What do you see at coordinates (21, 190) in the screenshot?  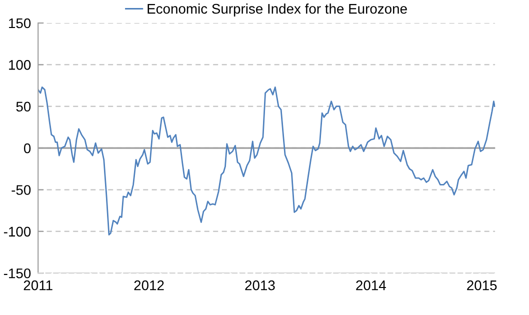 I see `y-tick-label: -50` at bounding box center [21, 190].